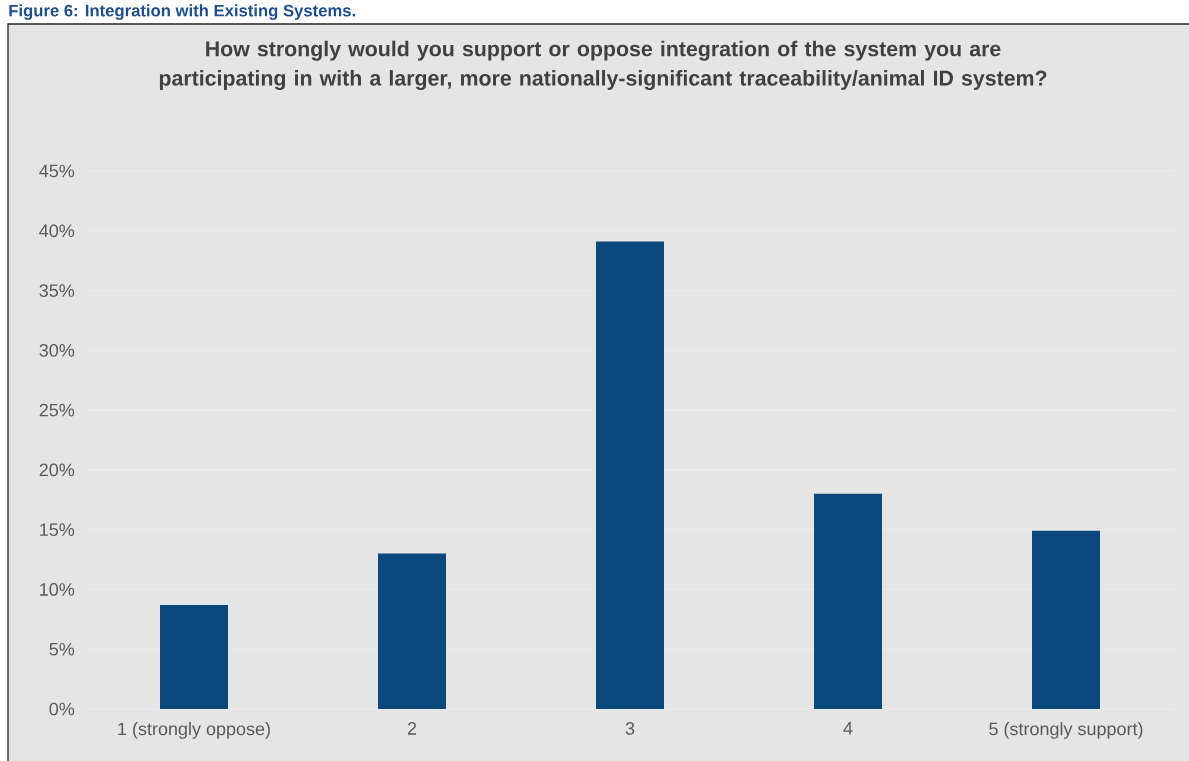  I want to click on y-tick-label: 5%, so click(62, 649).